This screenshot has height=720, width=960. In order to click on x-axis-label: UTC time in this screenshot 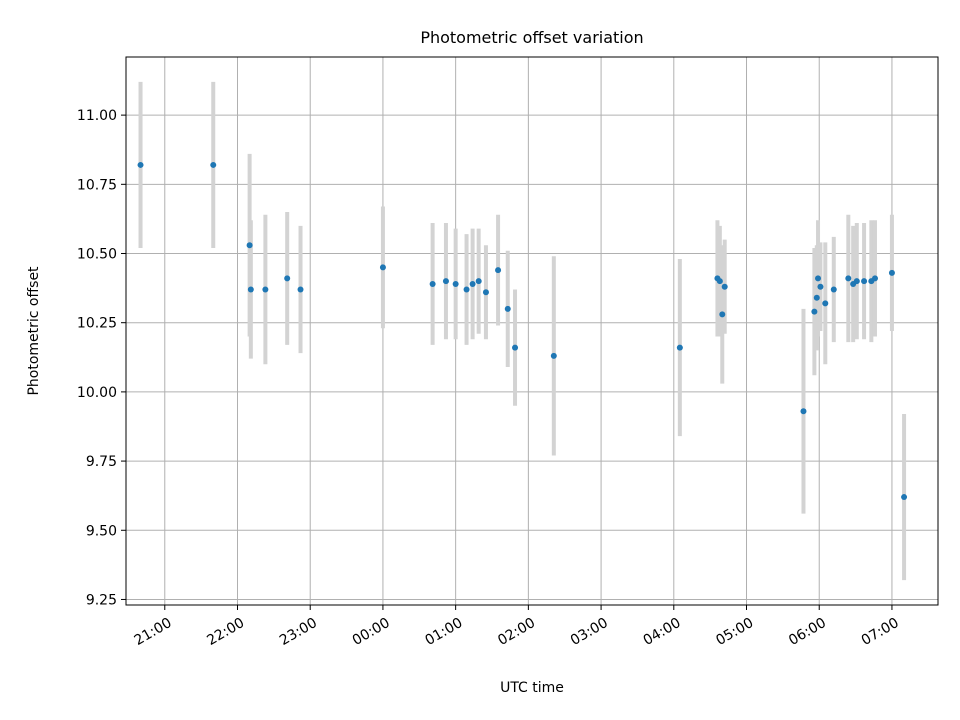, I will do `click(532, 688)`.